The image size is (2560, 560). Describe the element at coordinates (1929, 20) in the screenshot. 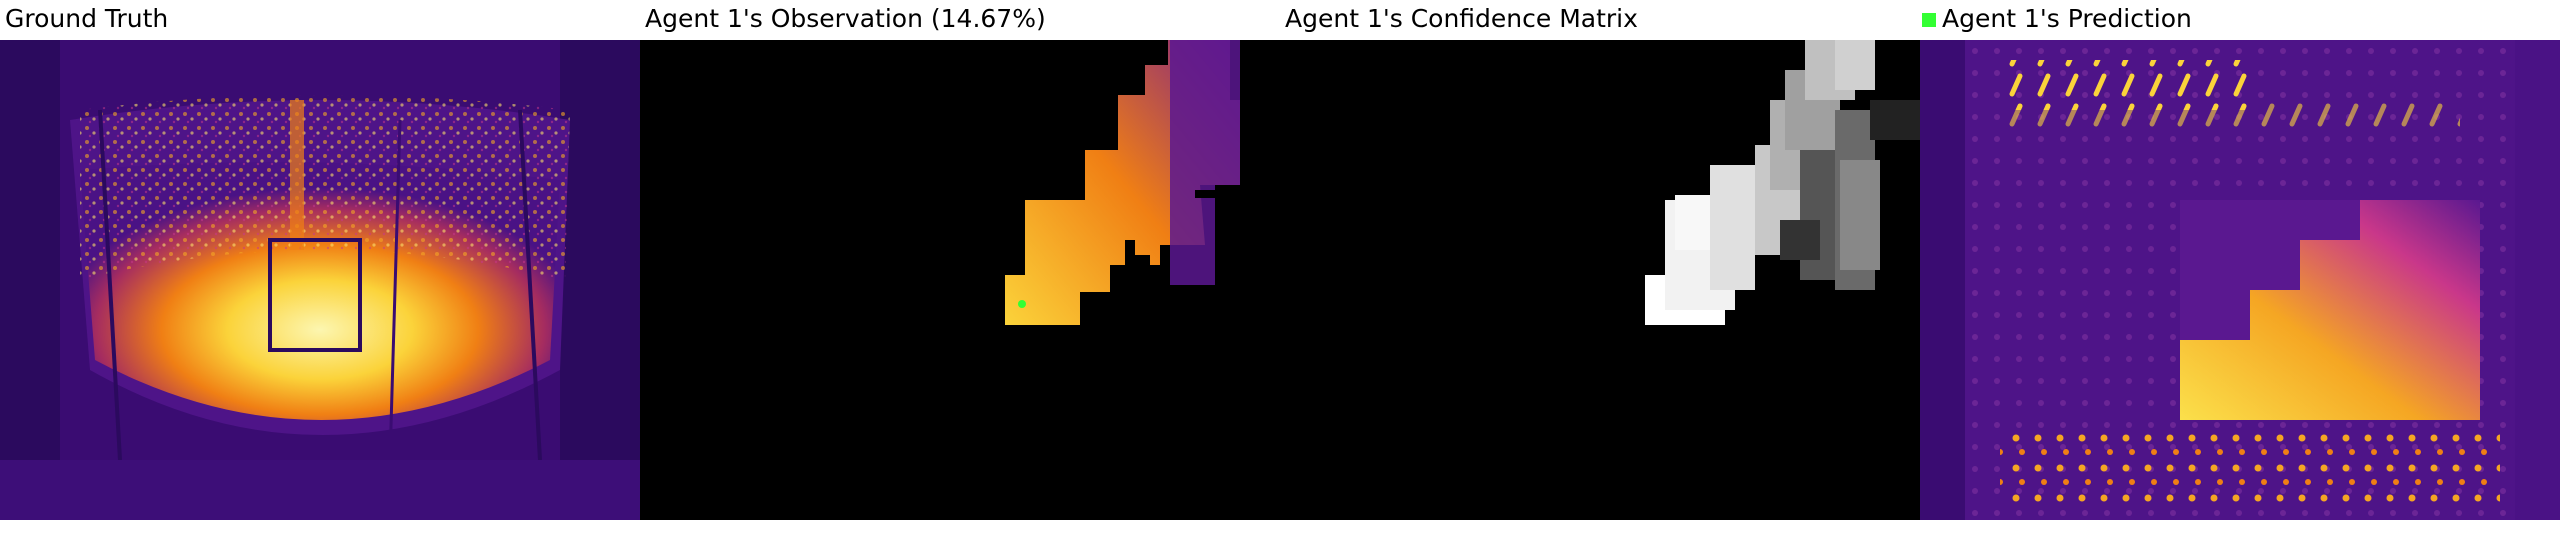

I see `agent-legend-swatch` at that location.